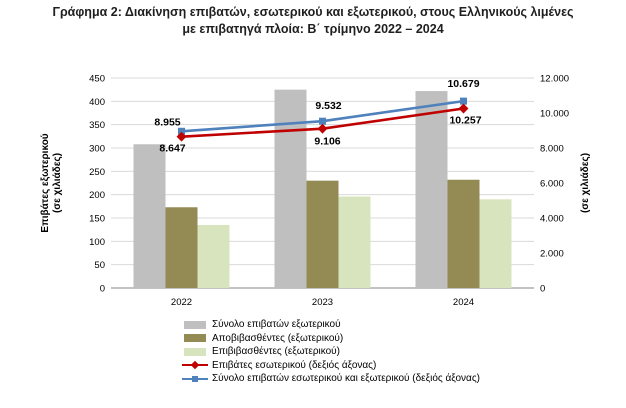  Describe the element at coordinates (99, 265) in the screenshot. I see `y-left-tick-label: 50` at that location.